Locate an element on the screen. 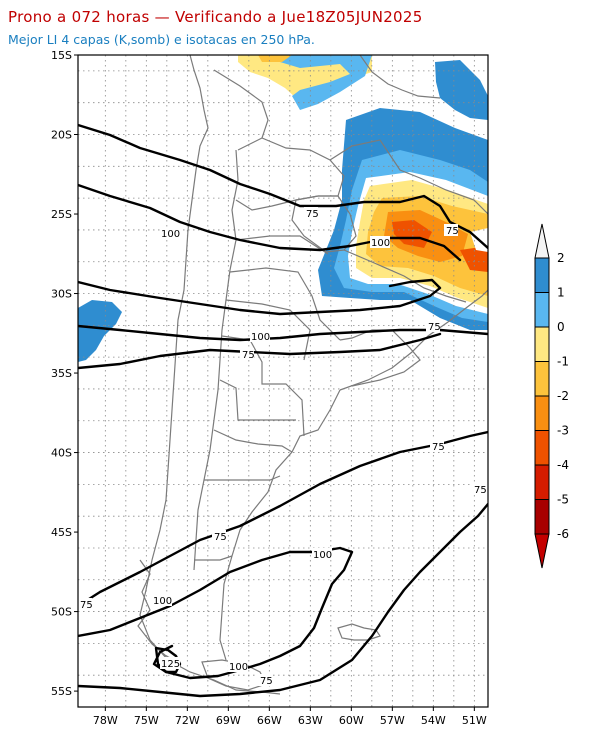 The height and width of the screenshot is (750, 600). lon-tick-label: 78W is located at coordinates (105, 720).